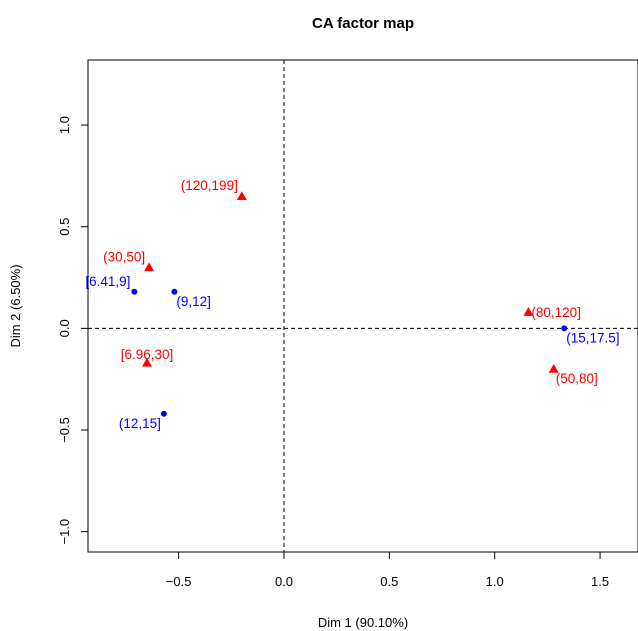 The height and width of the screenshot is (631, 638). I want to click on x-tick-label: 1.0, so click(495, 581).